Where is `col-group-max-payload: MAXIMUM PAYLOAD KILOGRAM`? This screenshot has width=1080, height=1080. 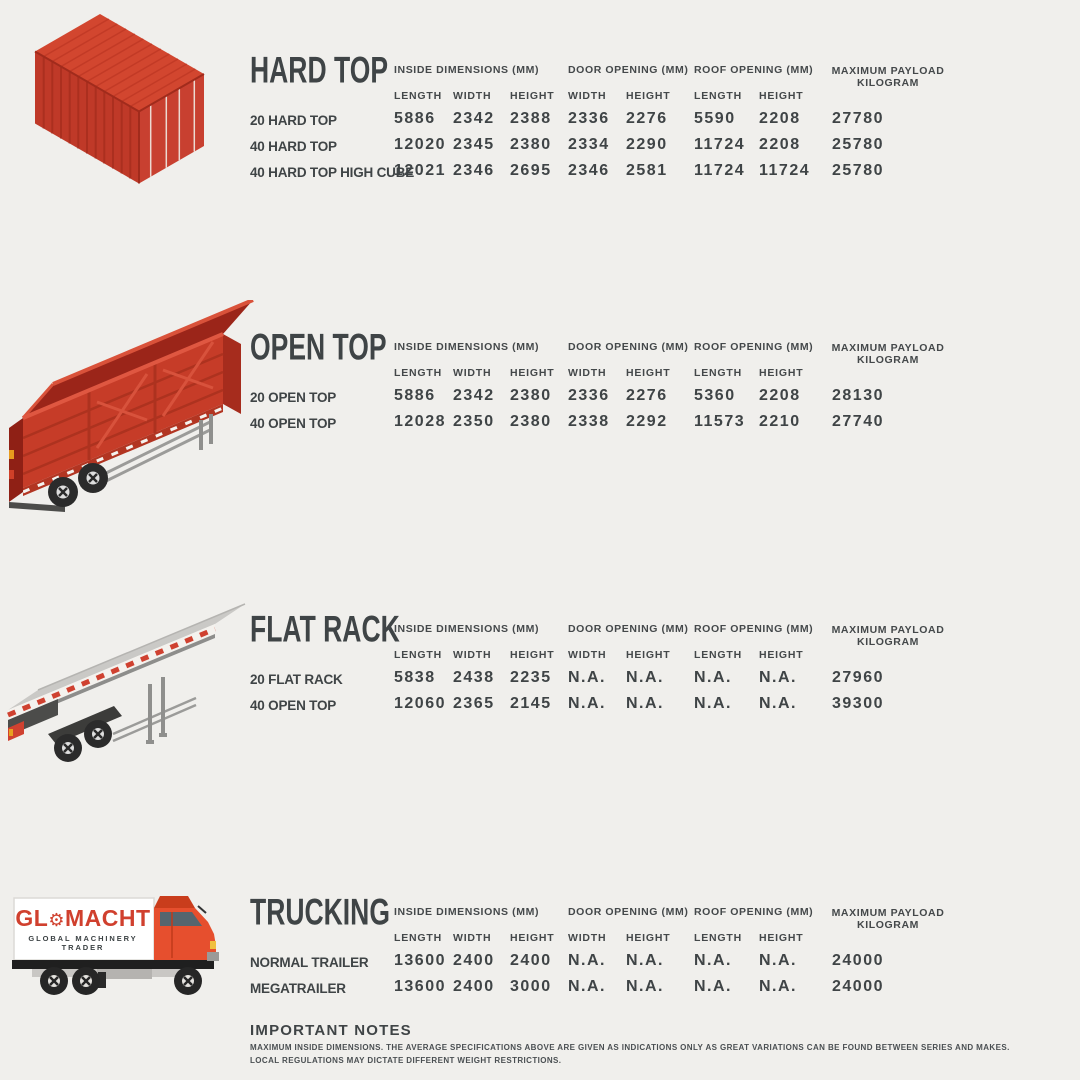
col-group-max-payload: MAXIMUM PAYLOAD KILOGRAM is located at coordinates (888, 636).